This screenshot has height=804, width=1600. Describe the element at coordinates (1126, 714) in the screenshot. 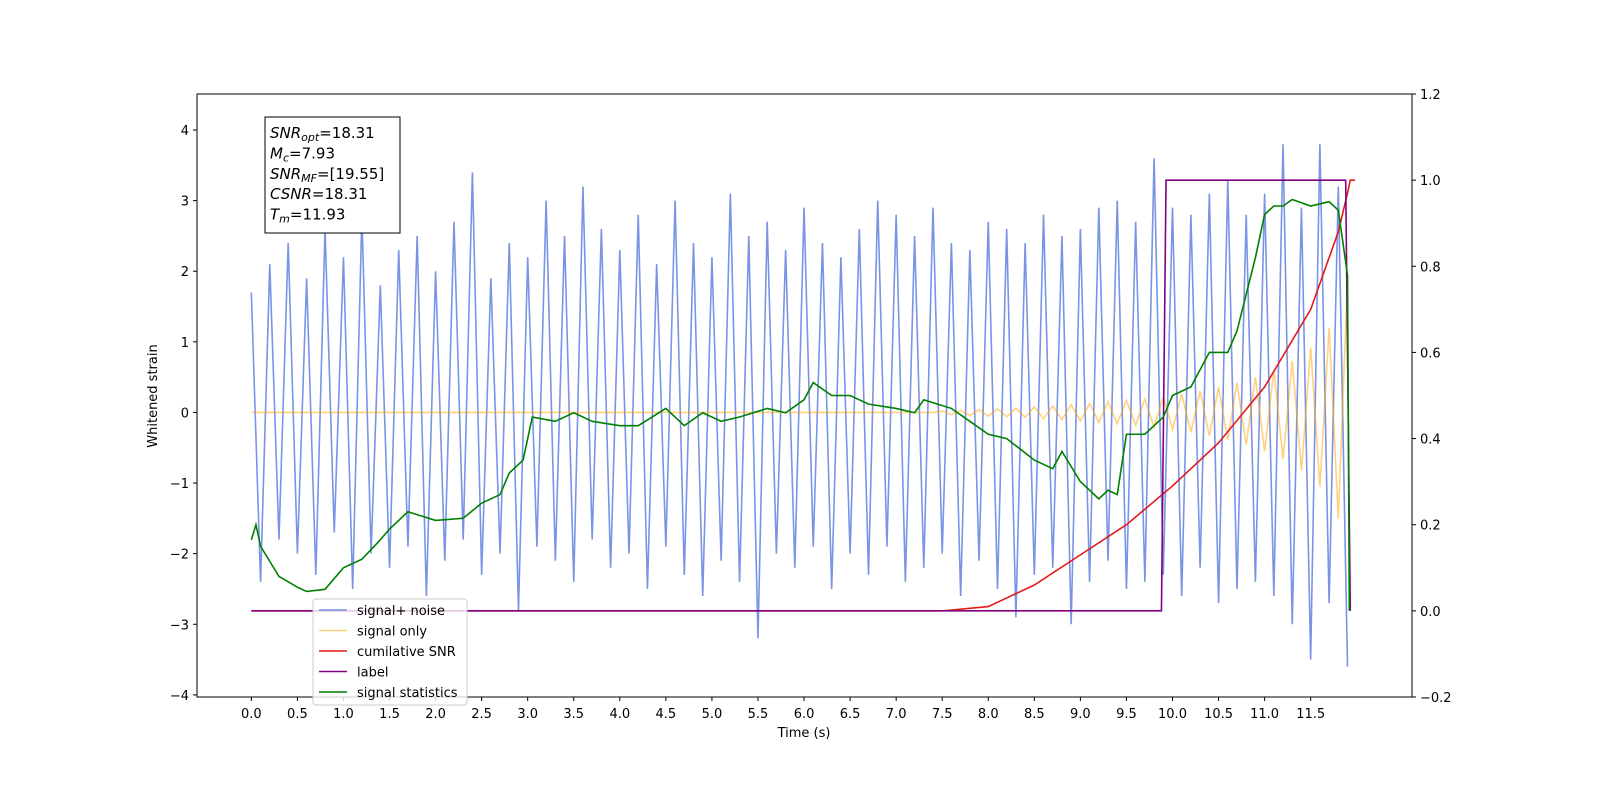

I see `x-tick-label: 9.5` at that location.